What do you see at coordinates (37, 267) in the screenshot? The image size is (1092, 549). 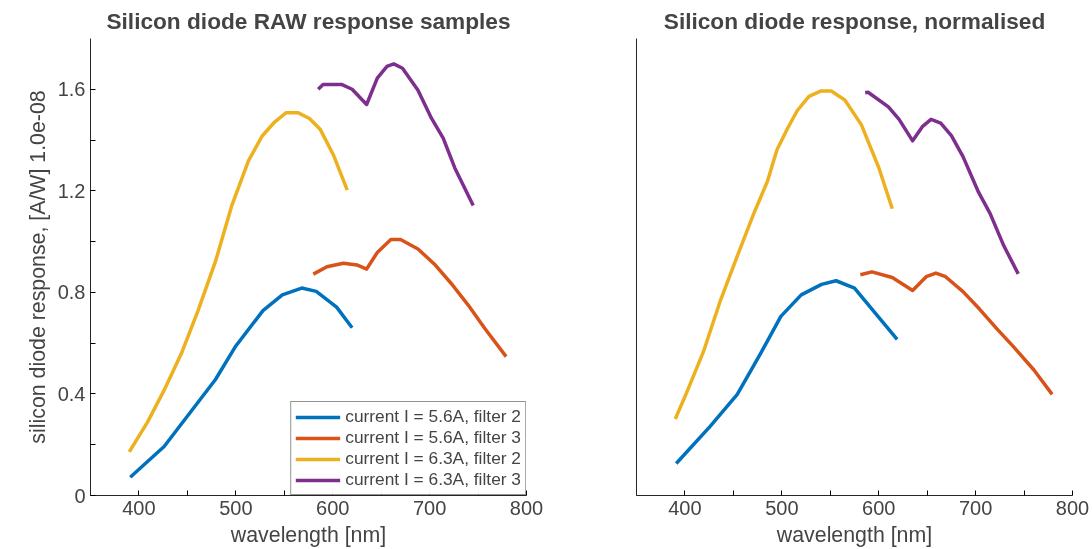 I see `y-axis-title: silicon diode response, [A/W] 1.0e-08` at bounding box center [37, 267].